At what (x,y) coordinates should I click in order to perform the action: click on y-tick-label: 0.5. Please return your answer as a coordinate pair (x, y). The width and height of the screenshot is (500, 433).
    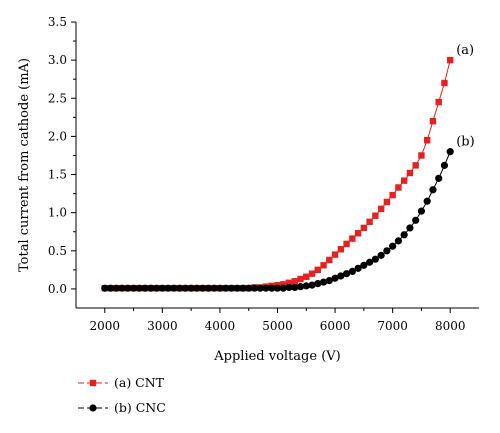
    Looking at the image, I should click on (57, 251).